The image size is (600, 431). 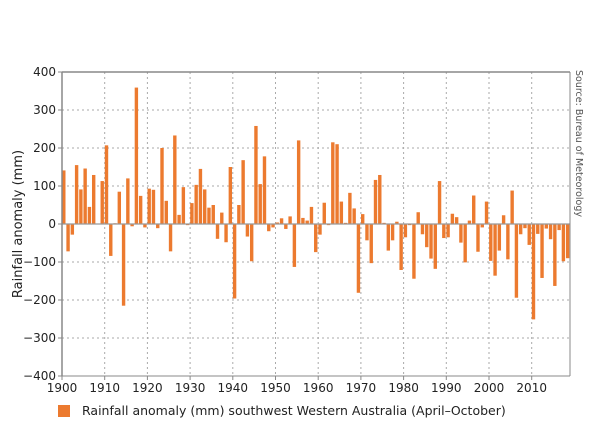 What do you see at coordinates (333, 183) in the screenshot?
I see `bar-1963` at bounding box center [333, 183].